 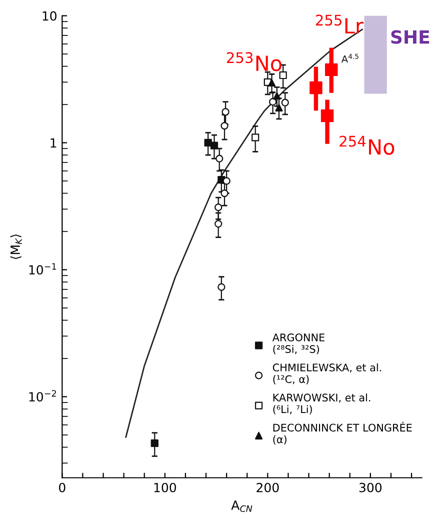 What do you see at coordinates (42, 269) in the screenshot?
I see `y-tick-label: 10$^{−1}$` at bounding box center [42, 269].